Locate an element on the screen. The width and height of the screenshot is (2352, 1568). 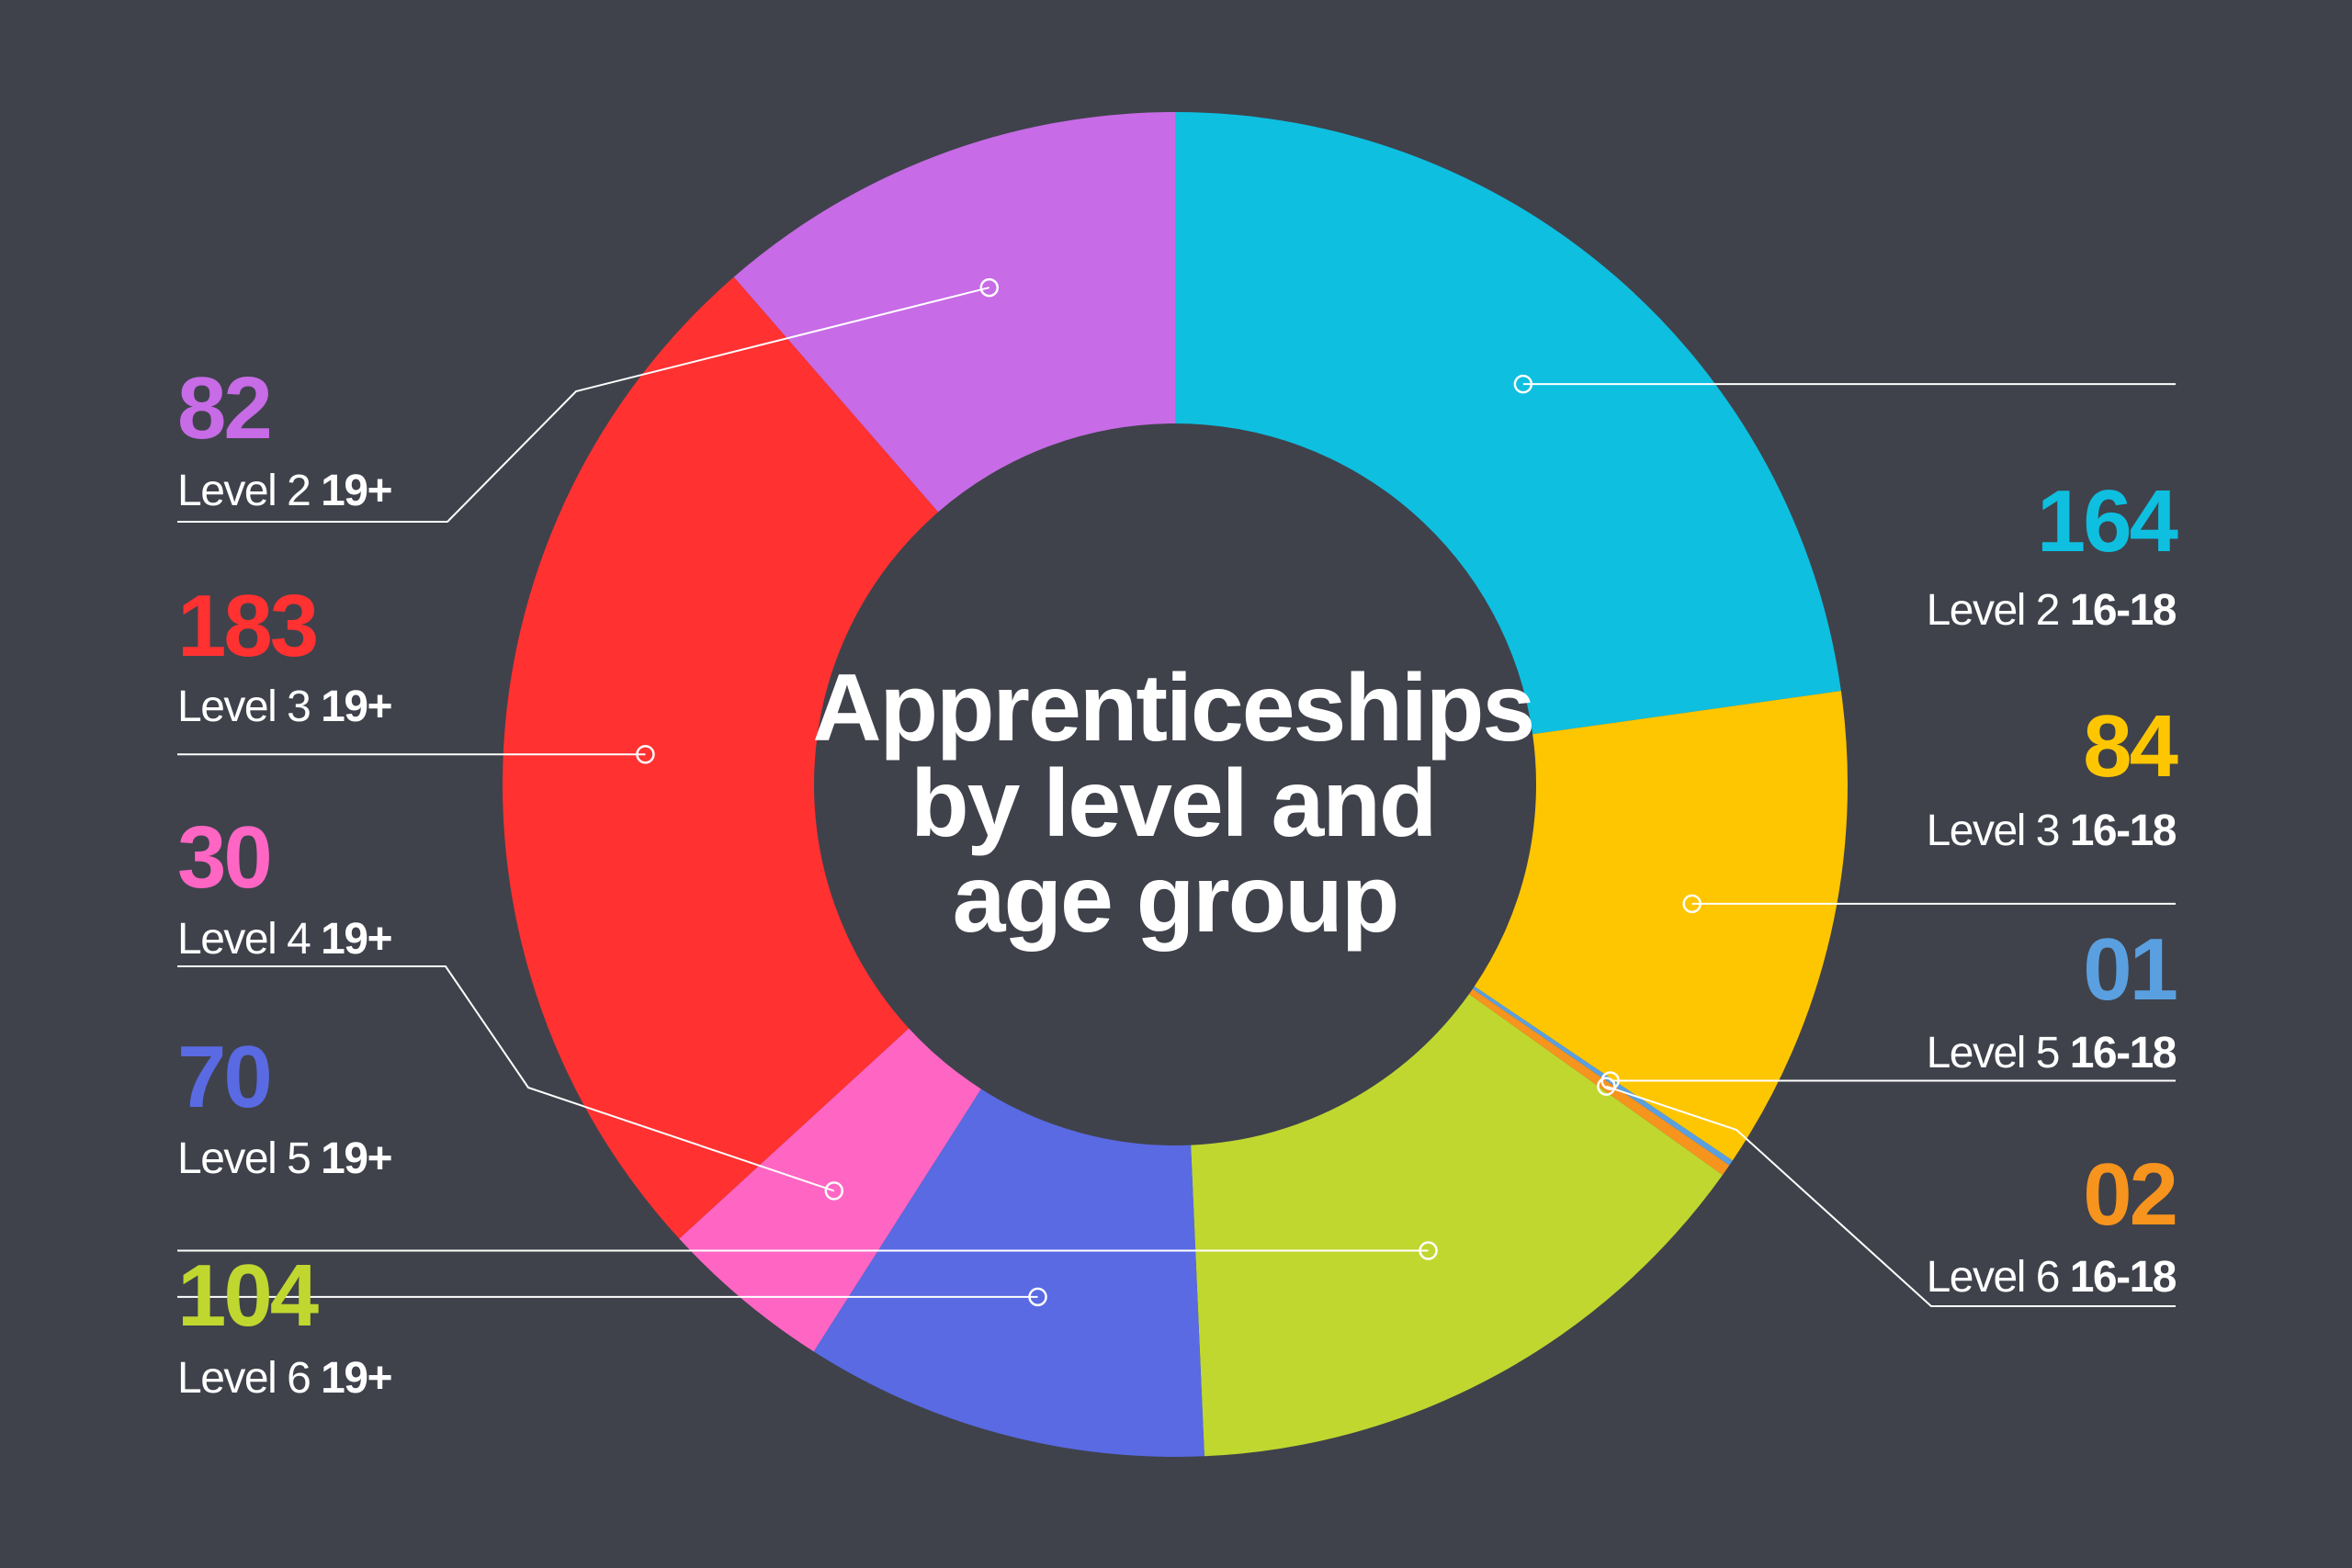
value-label-level-6-16-18: 02 is located at coordinates (2129, 1195).